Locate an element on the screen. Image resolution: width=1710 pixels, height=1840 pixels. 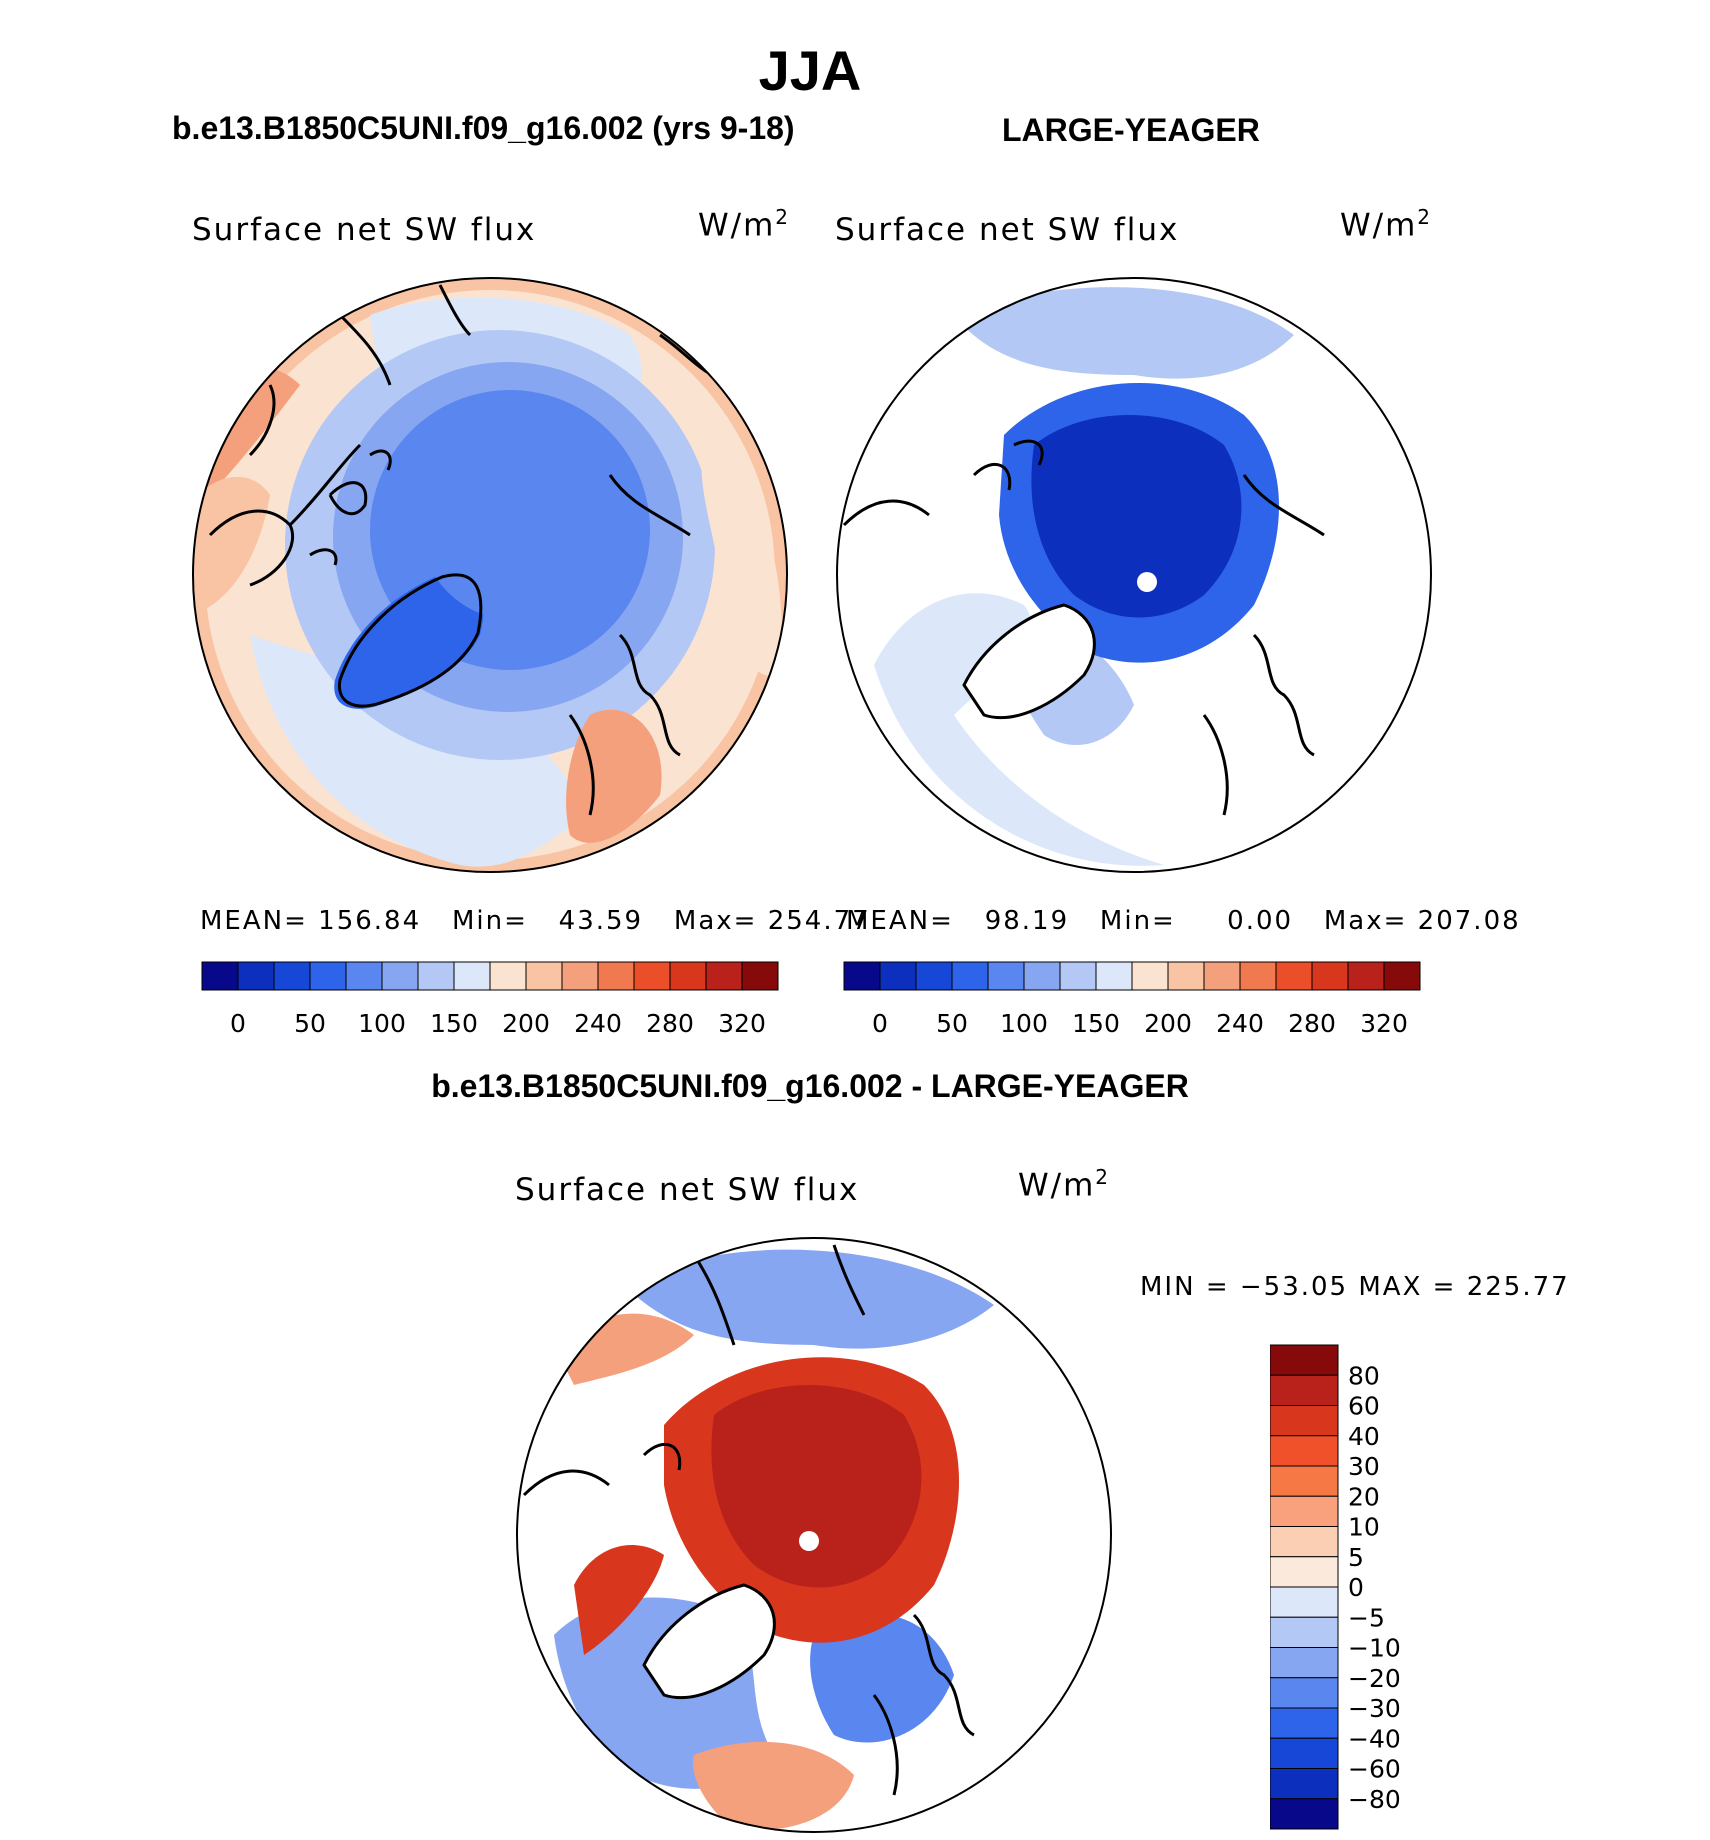
right-panel-case-title: LARGE-YEAGER is located at coordinates (1131, 130).